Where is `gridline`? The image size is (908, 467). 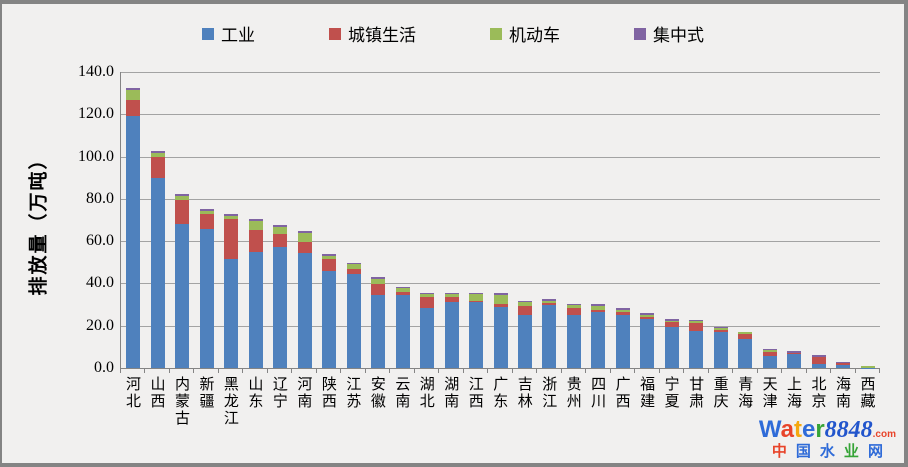
gridline is located at coordinates (500, 72).